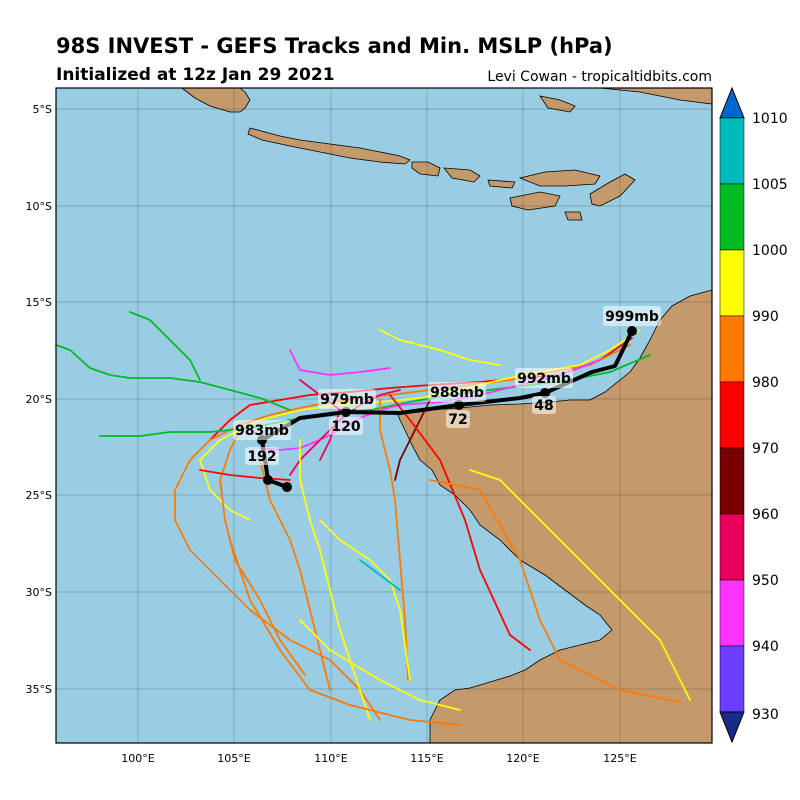 The width and height of the screenshot is (800, 800). Describe the element at coordinates (330, 758) in the screenshot. I see `lon-label: 110°E` at that location.